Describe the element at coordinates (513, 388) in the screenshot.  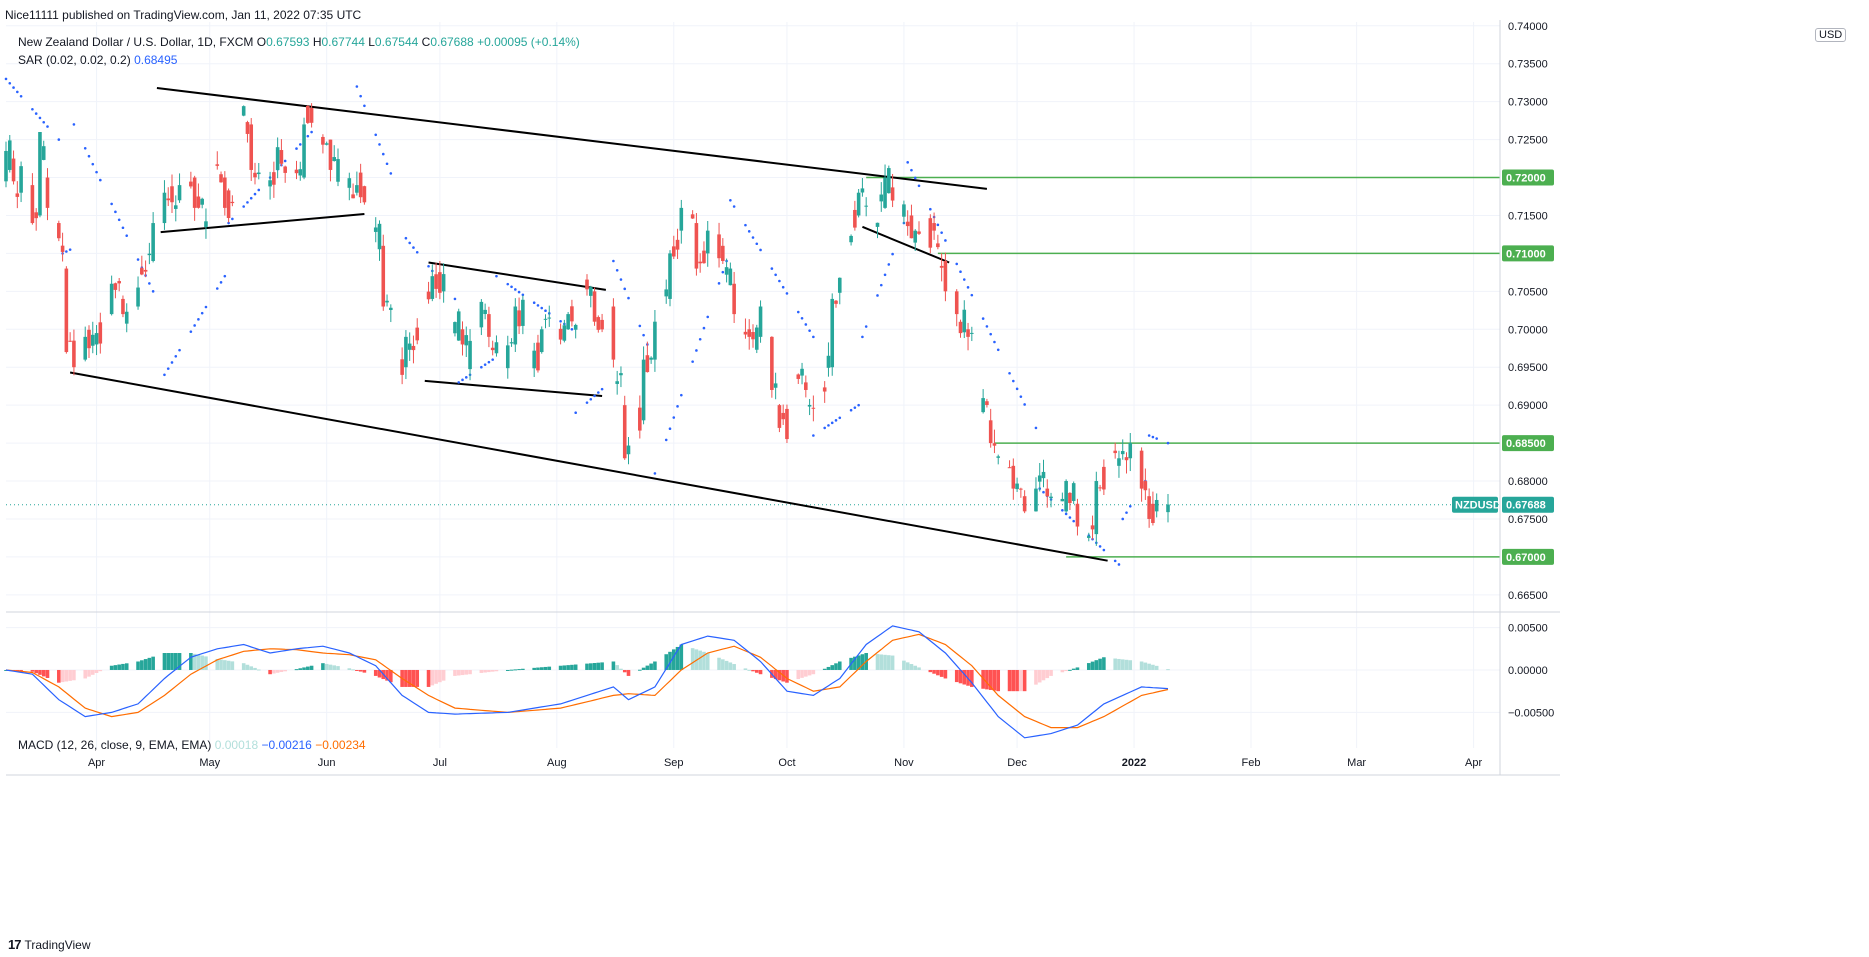
I see `trendline-jun-flag-bottom` at that location.